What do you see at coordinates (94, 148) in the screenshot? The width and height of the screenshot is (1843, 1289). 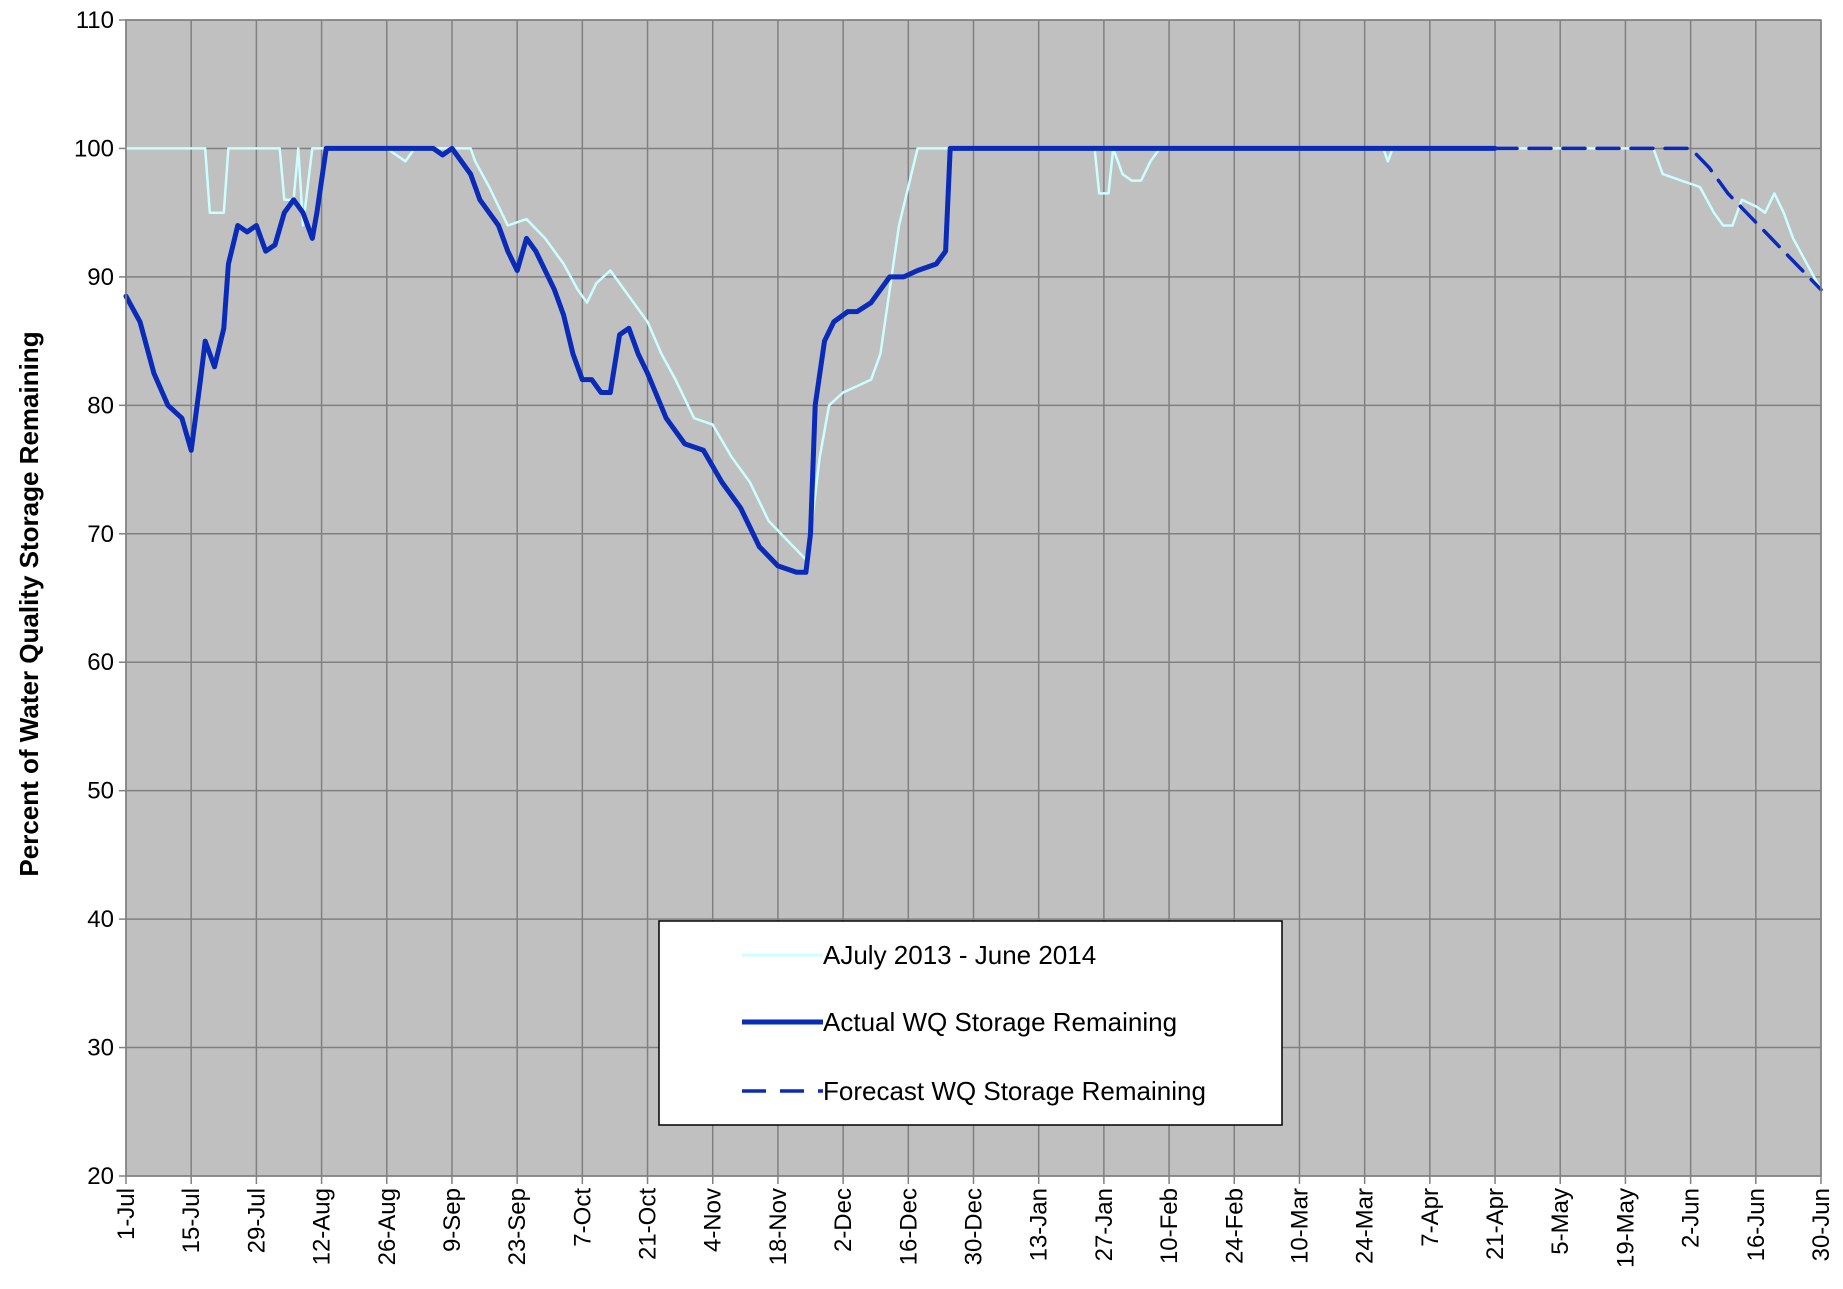 I see `y-tick-label: 100` at bounding box center [94, 148].